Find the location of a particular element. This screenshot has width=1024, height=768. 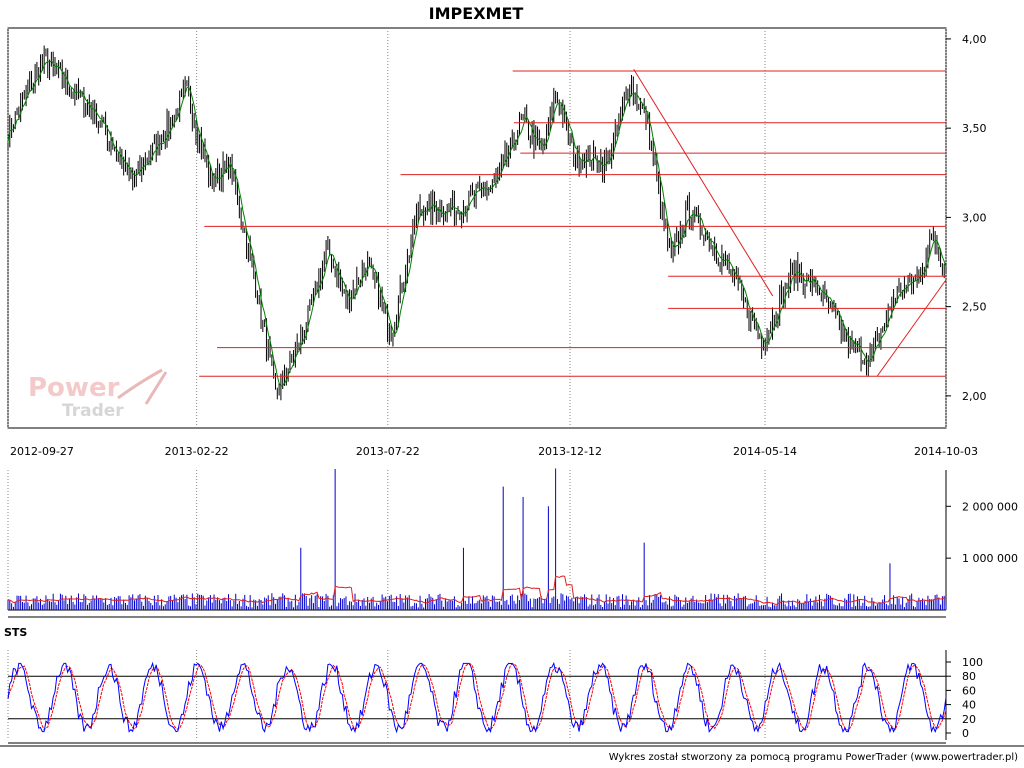

date-tick-label: 2012-09-27 is located at coordinates (42, 451).